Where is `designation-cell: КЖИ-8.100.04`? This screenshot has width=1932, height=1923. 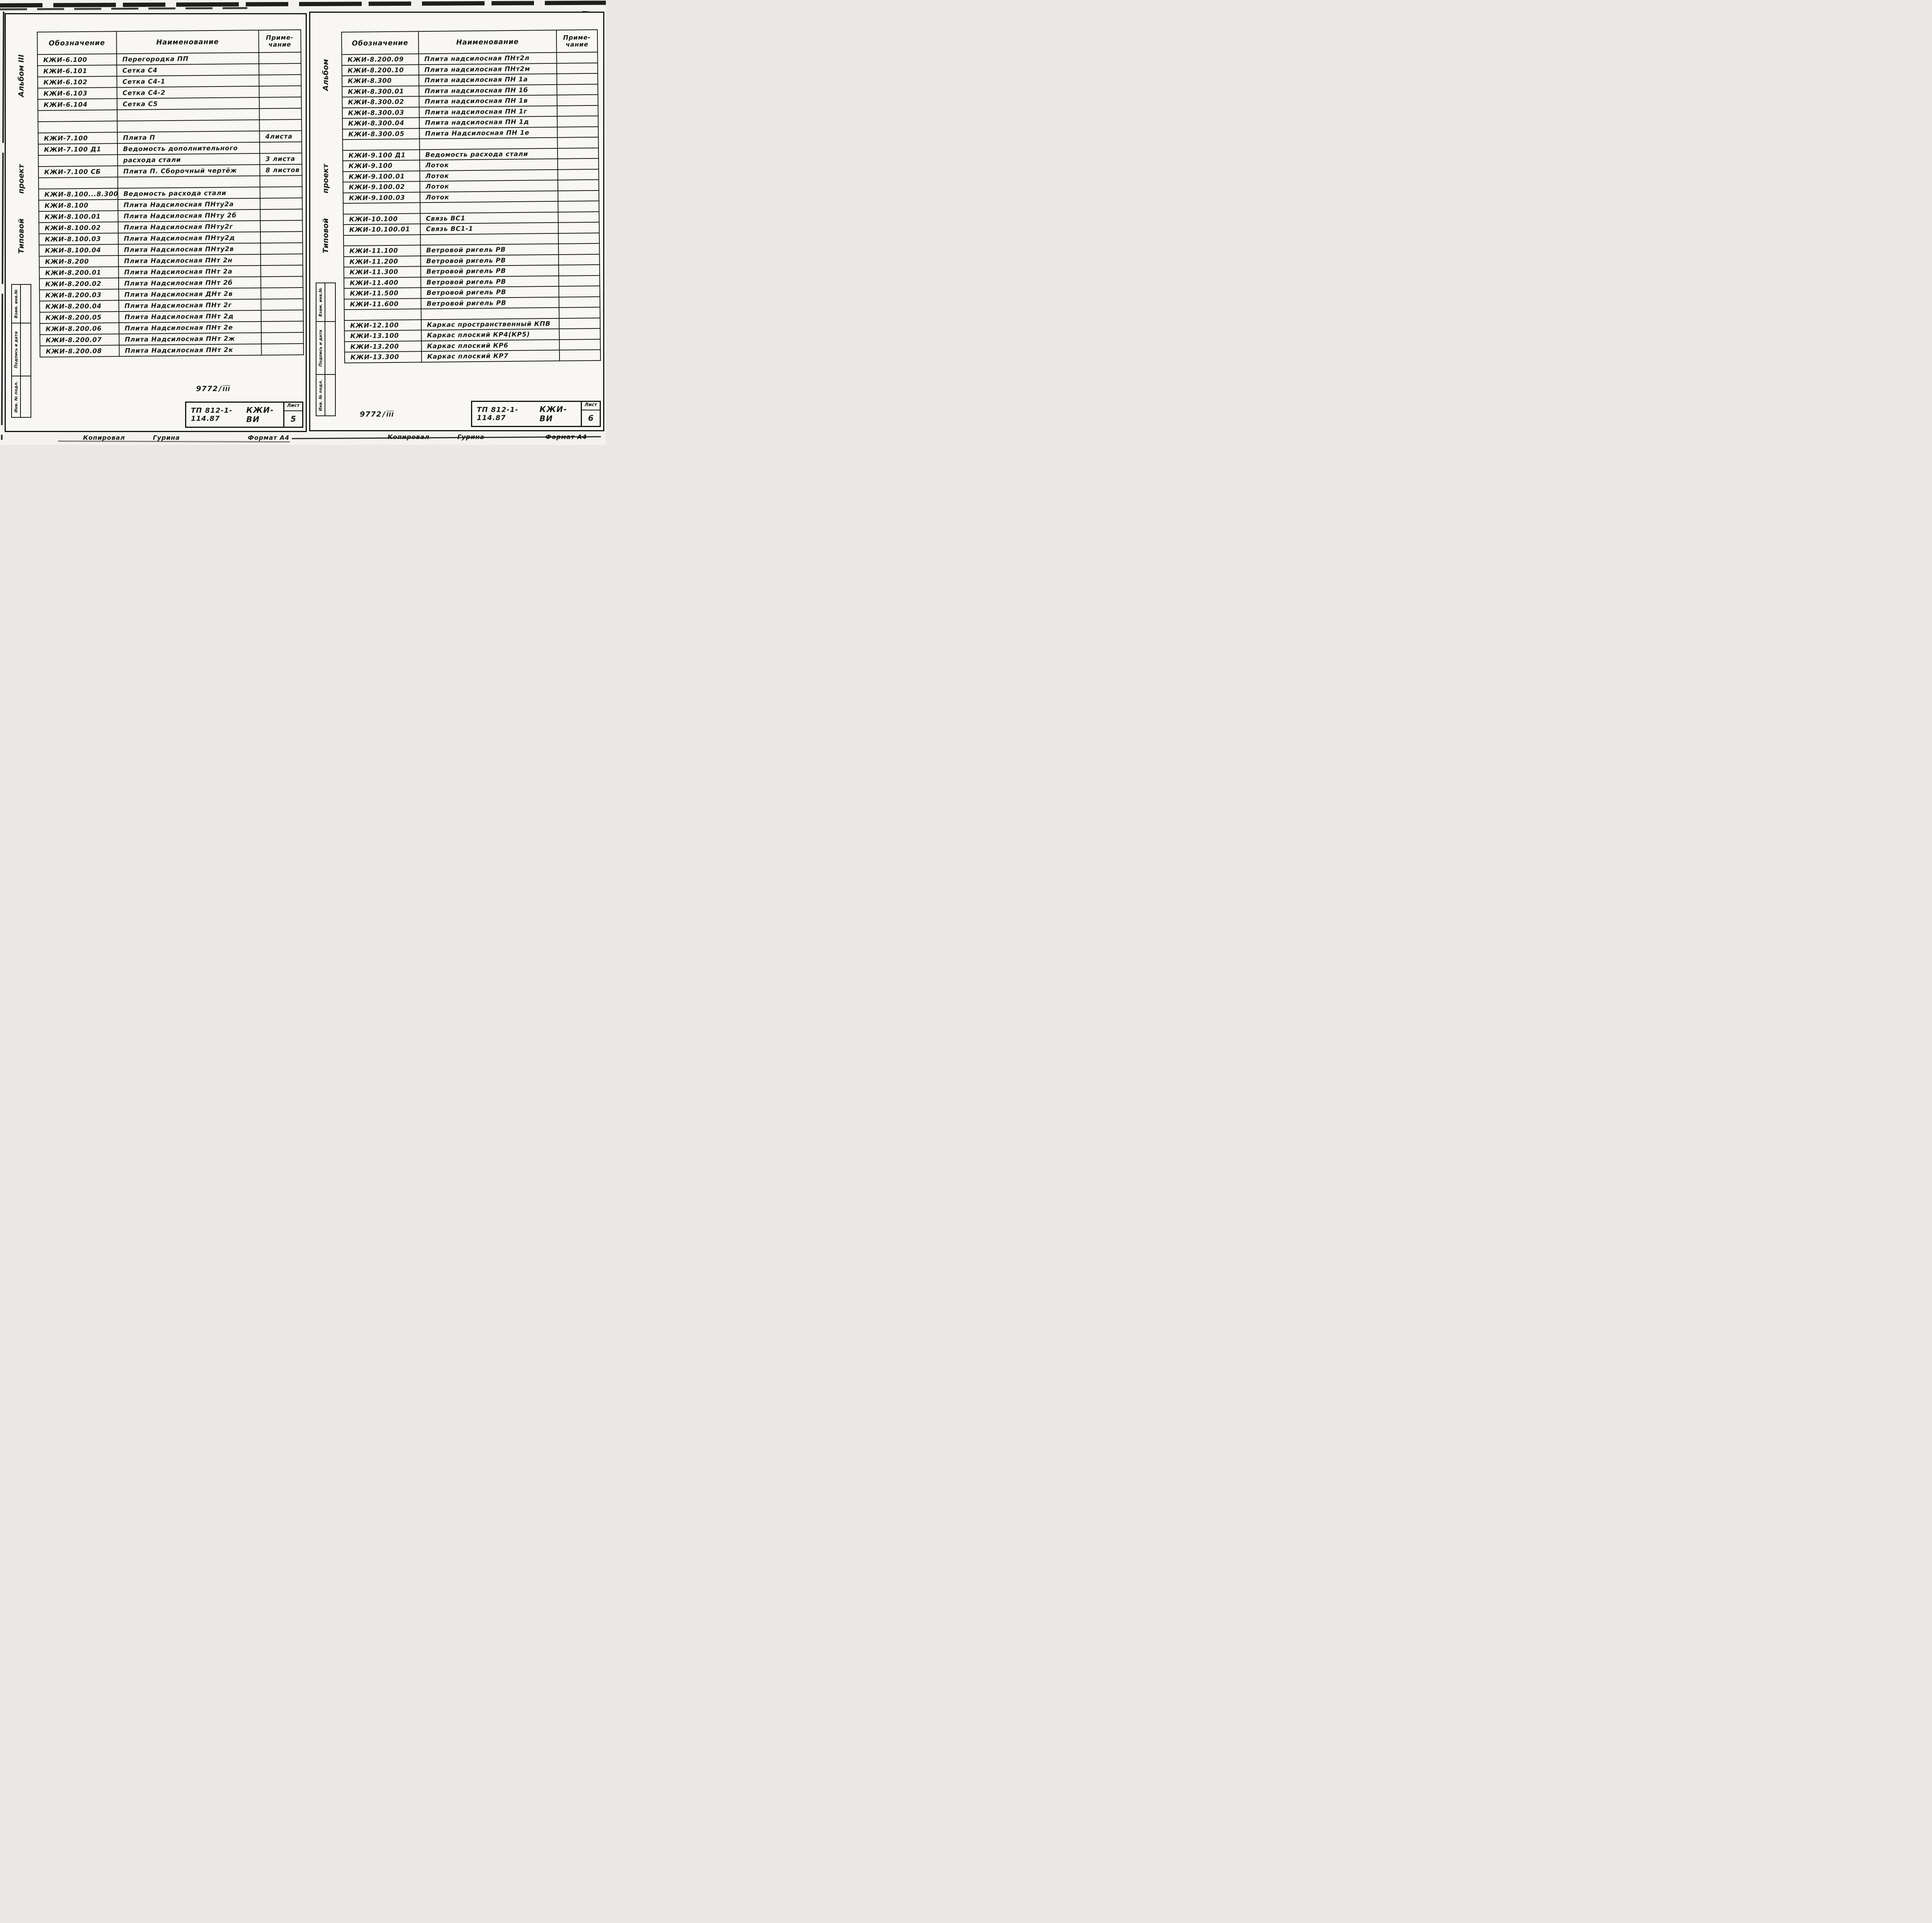 designation-cell: КЖИ-8.100.04 is located at coordinates (78, 250).